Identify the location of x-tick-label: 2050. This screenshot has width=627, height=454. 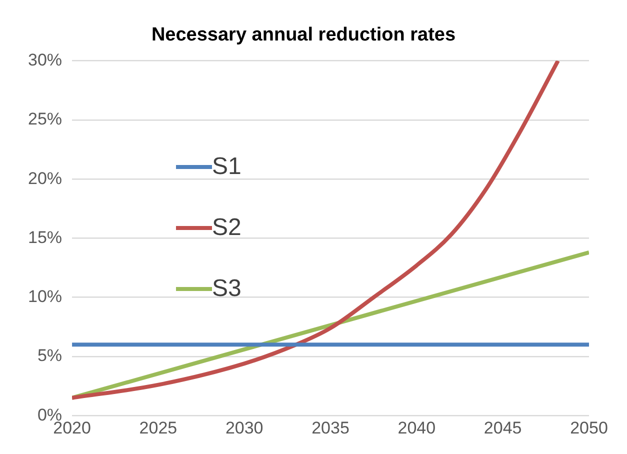
(589, 428).